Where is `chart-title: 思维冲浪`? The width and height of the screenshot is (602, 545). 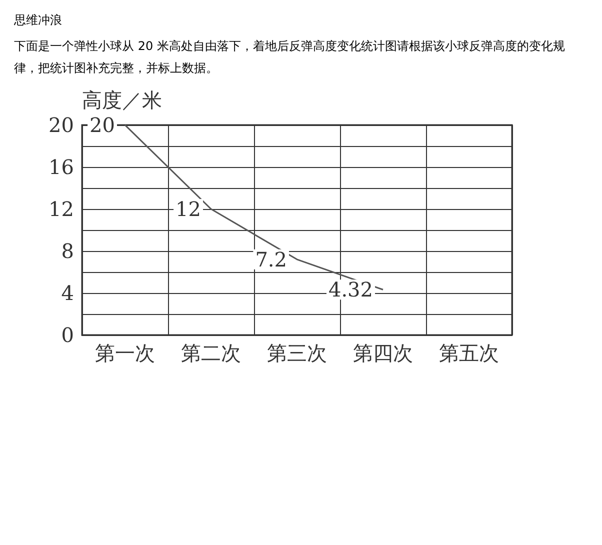
chart-title: 思维冲浪 is located at coordinates (38, 20).